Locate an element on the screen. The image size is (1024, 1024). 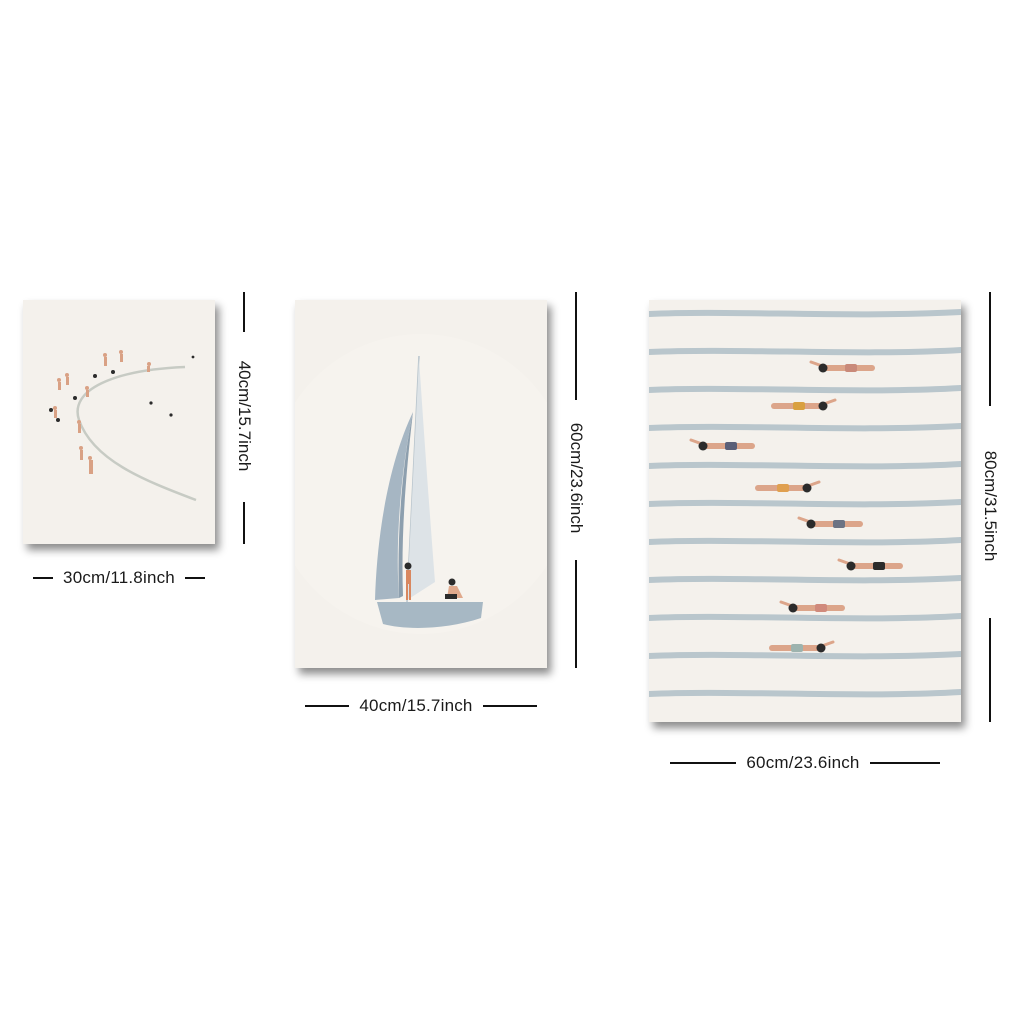
poster-3-width-dimension: 60cm/23.6inch is located at coordinates (805, 763).